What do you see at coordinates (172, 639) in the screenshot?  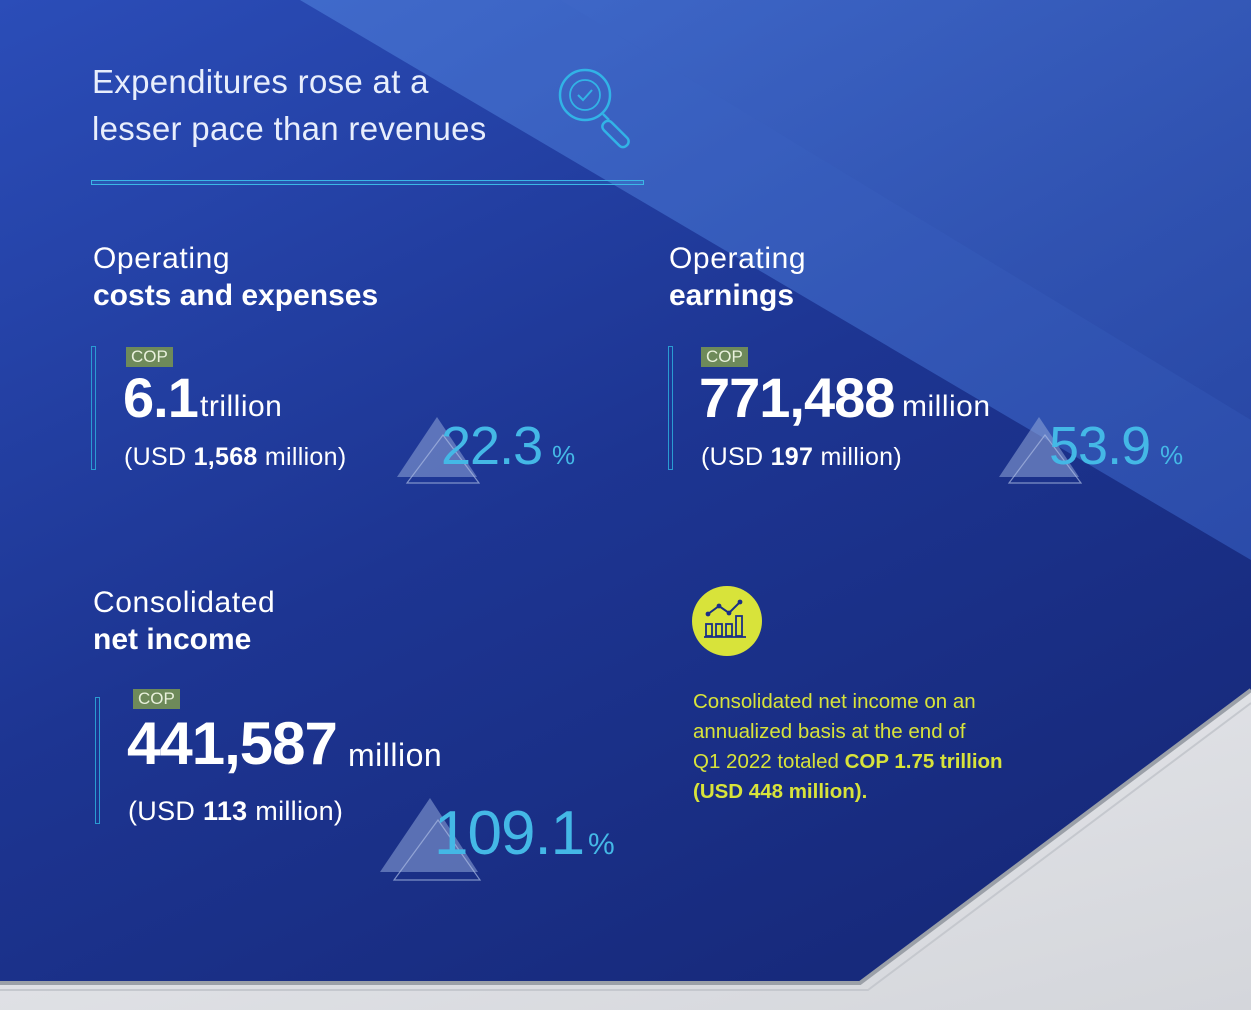 I see `metric-netincome-label-2: net income` at bounding box center [172, 639].